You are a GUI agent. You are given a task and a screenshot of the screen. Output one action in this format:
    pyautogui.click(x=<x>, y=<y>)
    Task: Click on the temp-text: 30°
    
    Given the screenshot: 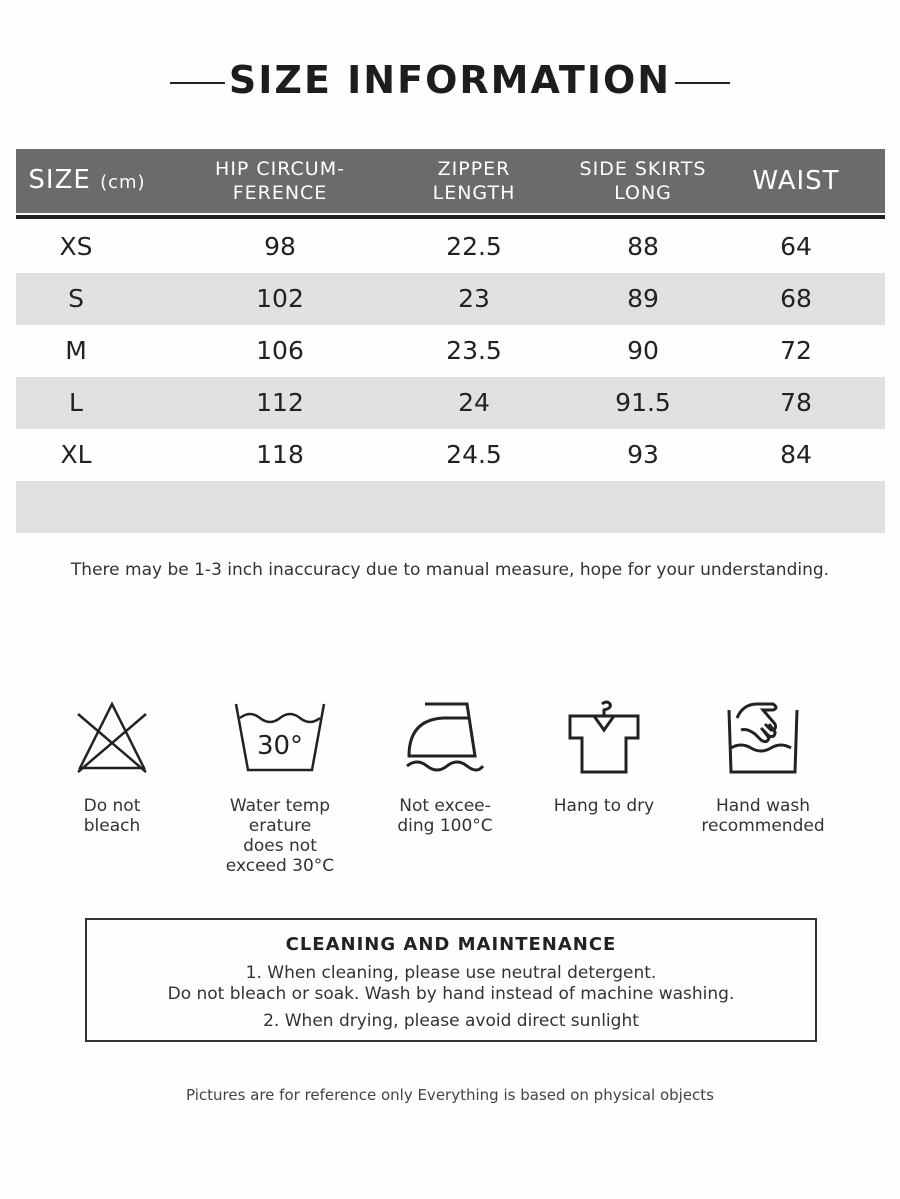 What is the action you would take?
    pyautogui.click(x=280, y=746)
    